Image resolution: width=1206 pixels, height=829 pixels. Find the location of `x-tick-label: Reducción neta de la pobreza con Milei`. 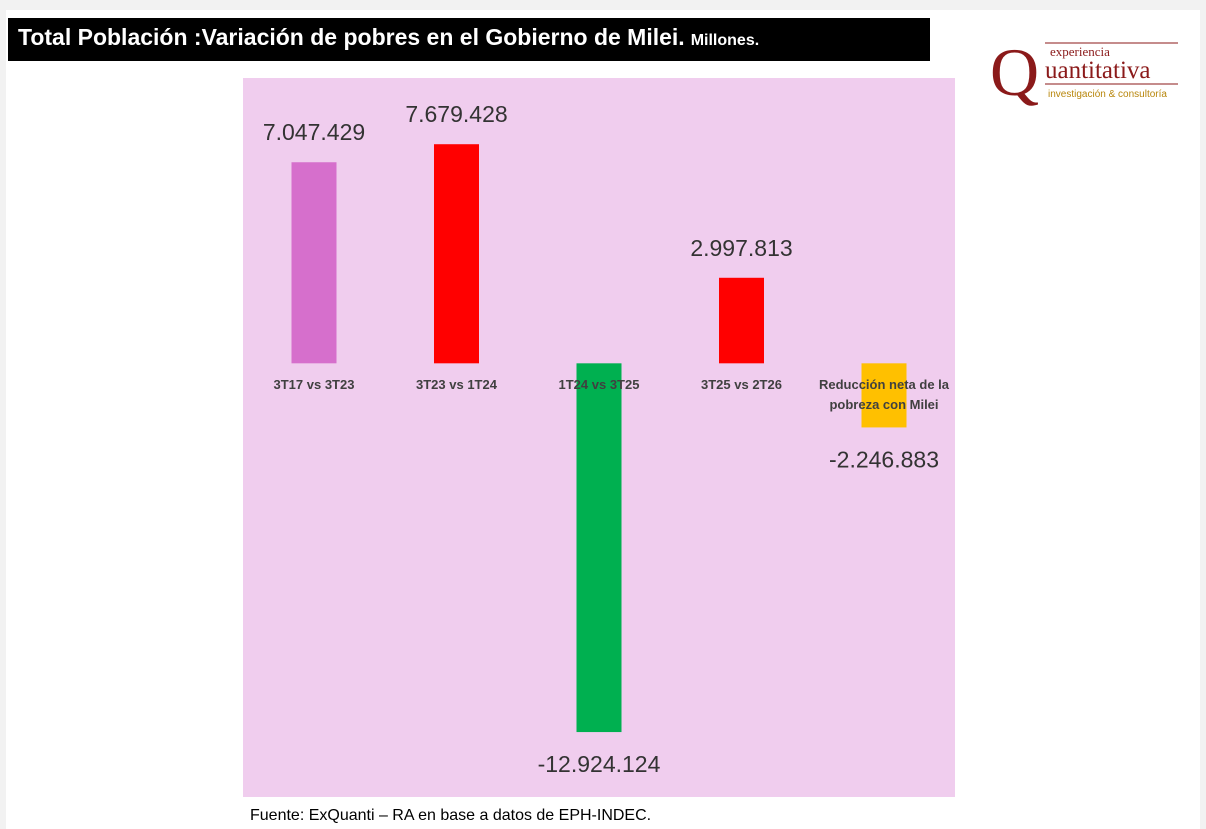

x-tick-label: Reducción neta de la pobreza con Milei is located at coordinates (884, 395).